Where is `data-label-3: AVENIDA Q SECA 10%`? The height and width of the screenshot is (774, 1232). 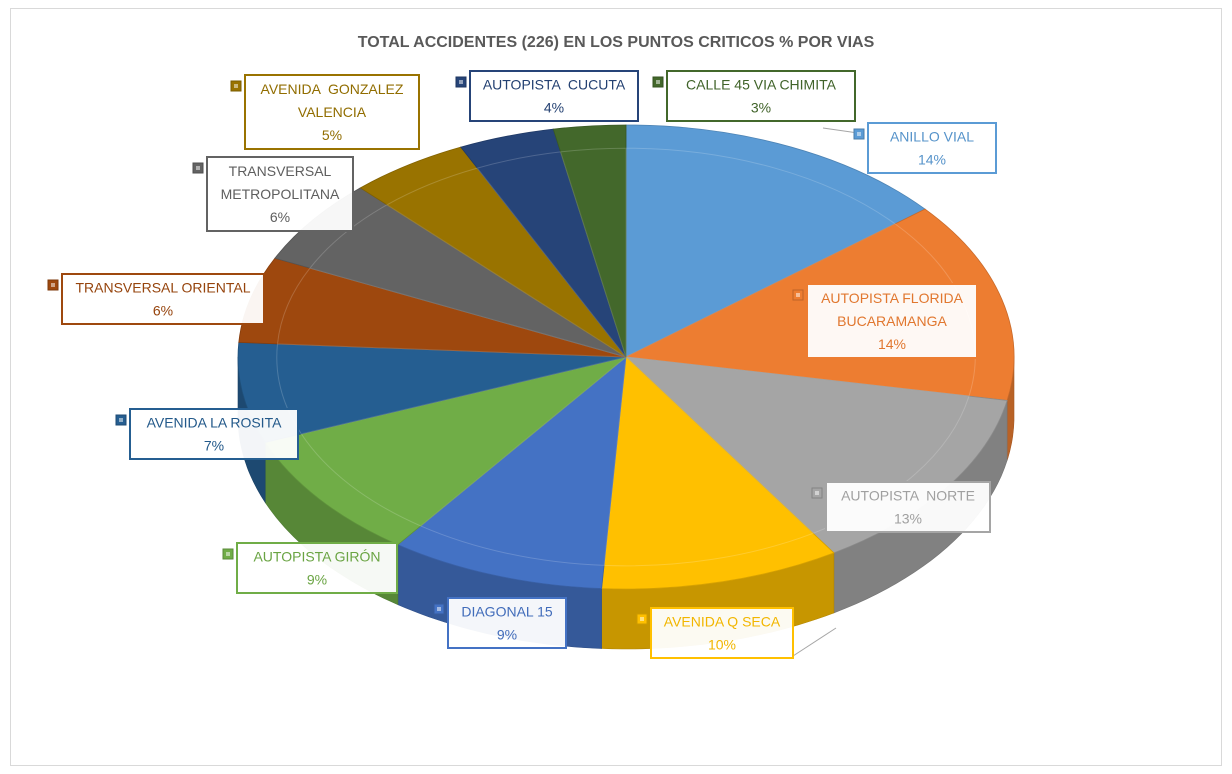 data-label-3: AVENIDA Q SECA 10% is located at coordinates (715, 633).